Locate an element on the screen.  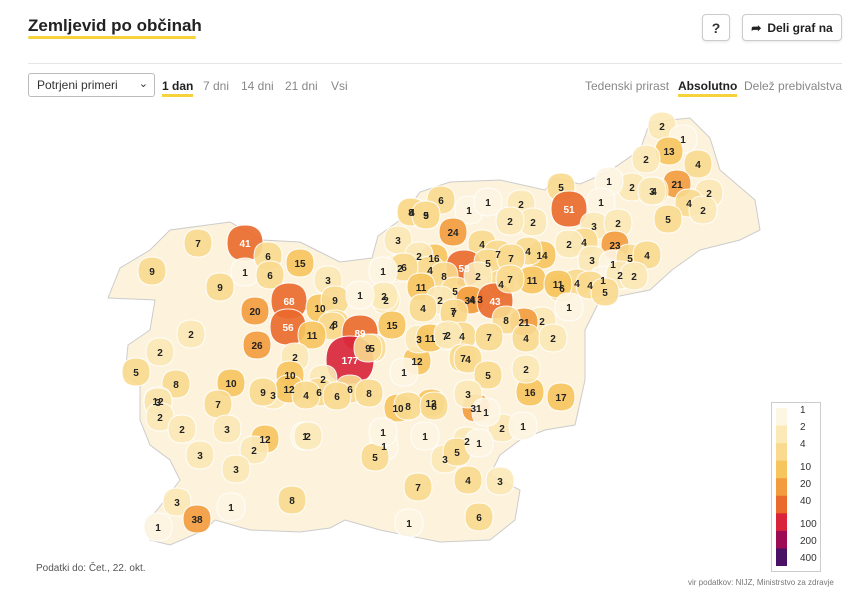
municipality-value-label: 58 is located at coordinates (464, 269).